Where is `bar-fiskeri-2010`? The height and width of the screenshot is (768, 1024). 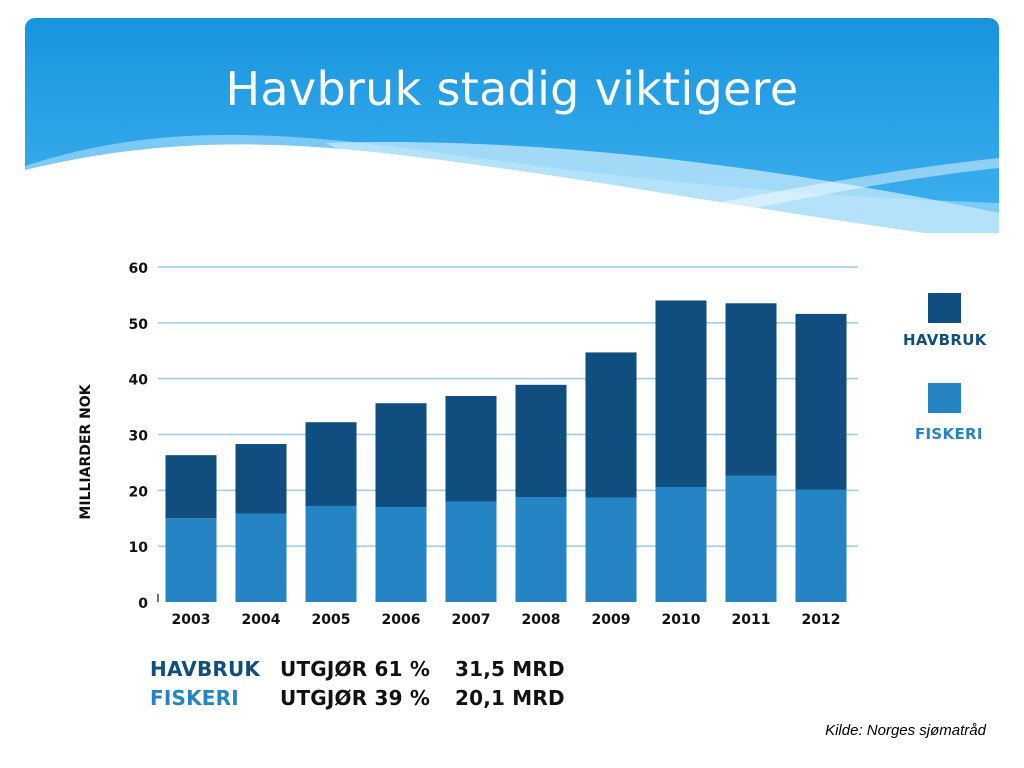
bar-fiskeri-2010 is located at coordinates (681, 544).